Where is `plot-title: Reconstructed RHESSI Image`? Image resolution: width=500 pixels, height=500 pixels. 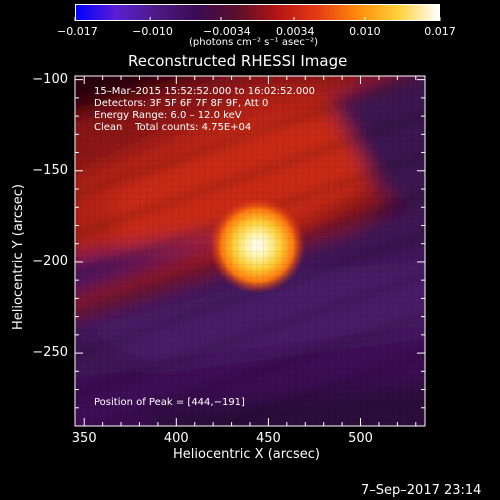
plot-title: Reconstructed RHESSI Image is located at coordinates (238, 61).